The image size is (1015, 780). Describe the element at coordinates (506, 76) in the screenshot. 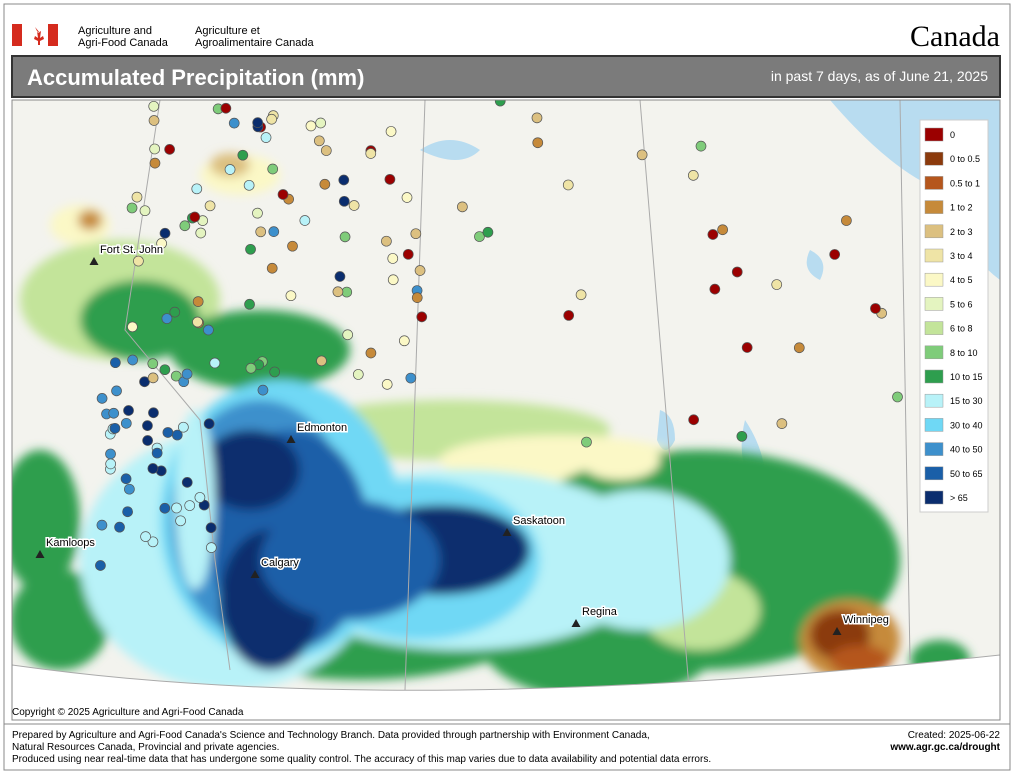

I see `title-bar` at that location.